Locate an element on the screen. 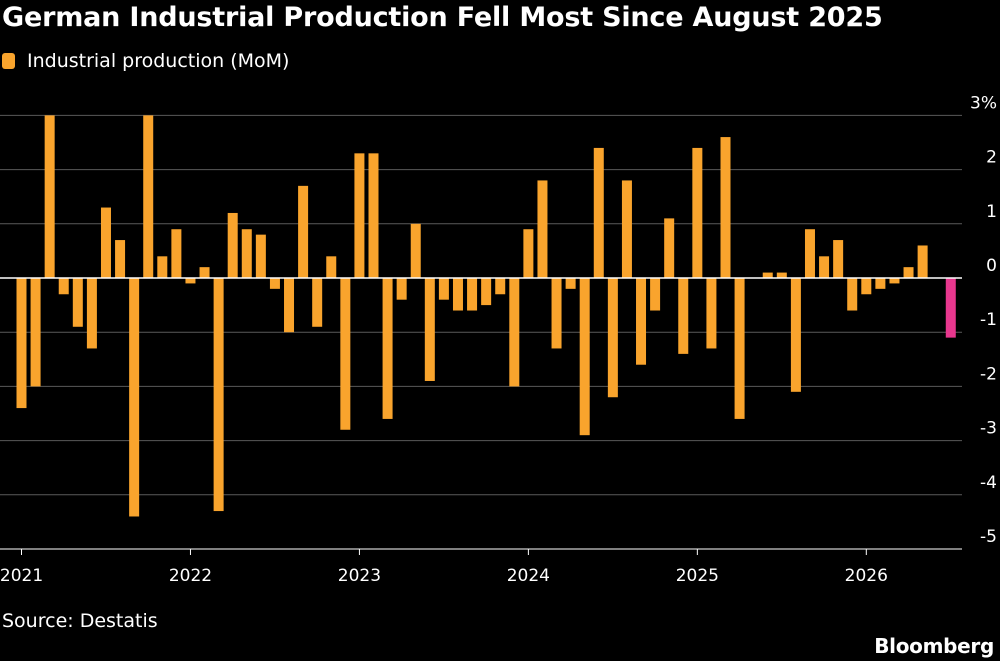 This screenshot has height=661, width=1000. legend-swatch is located at coordinates (8, 61).